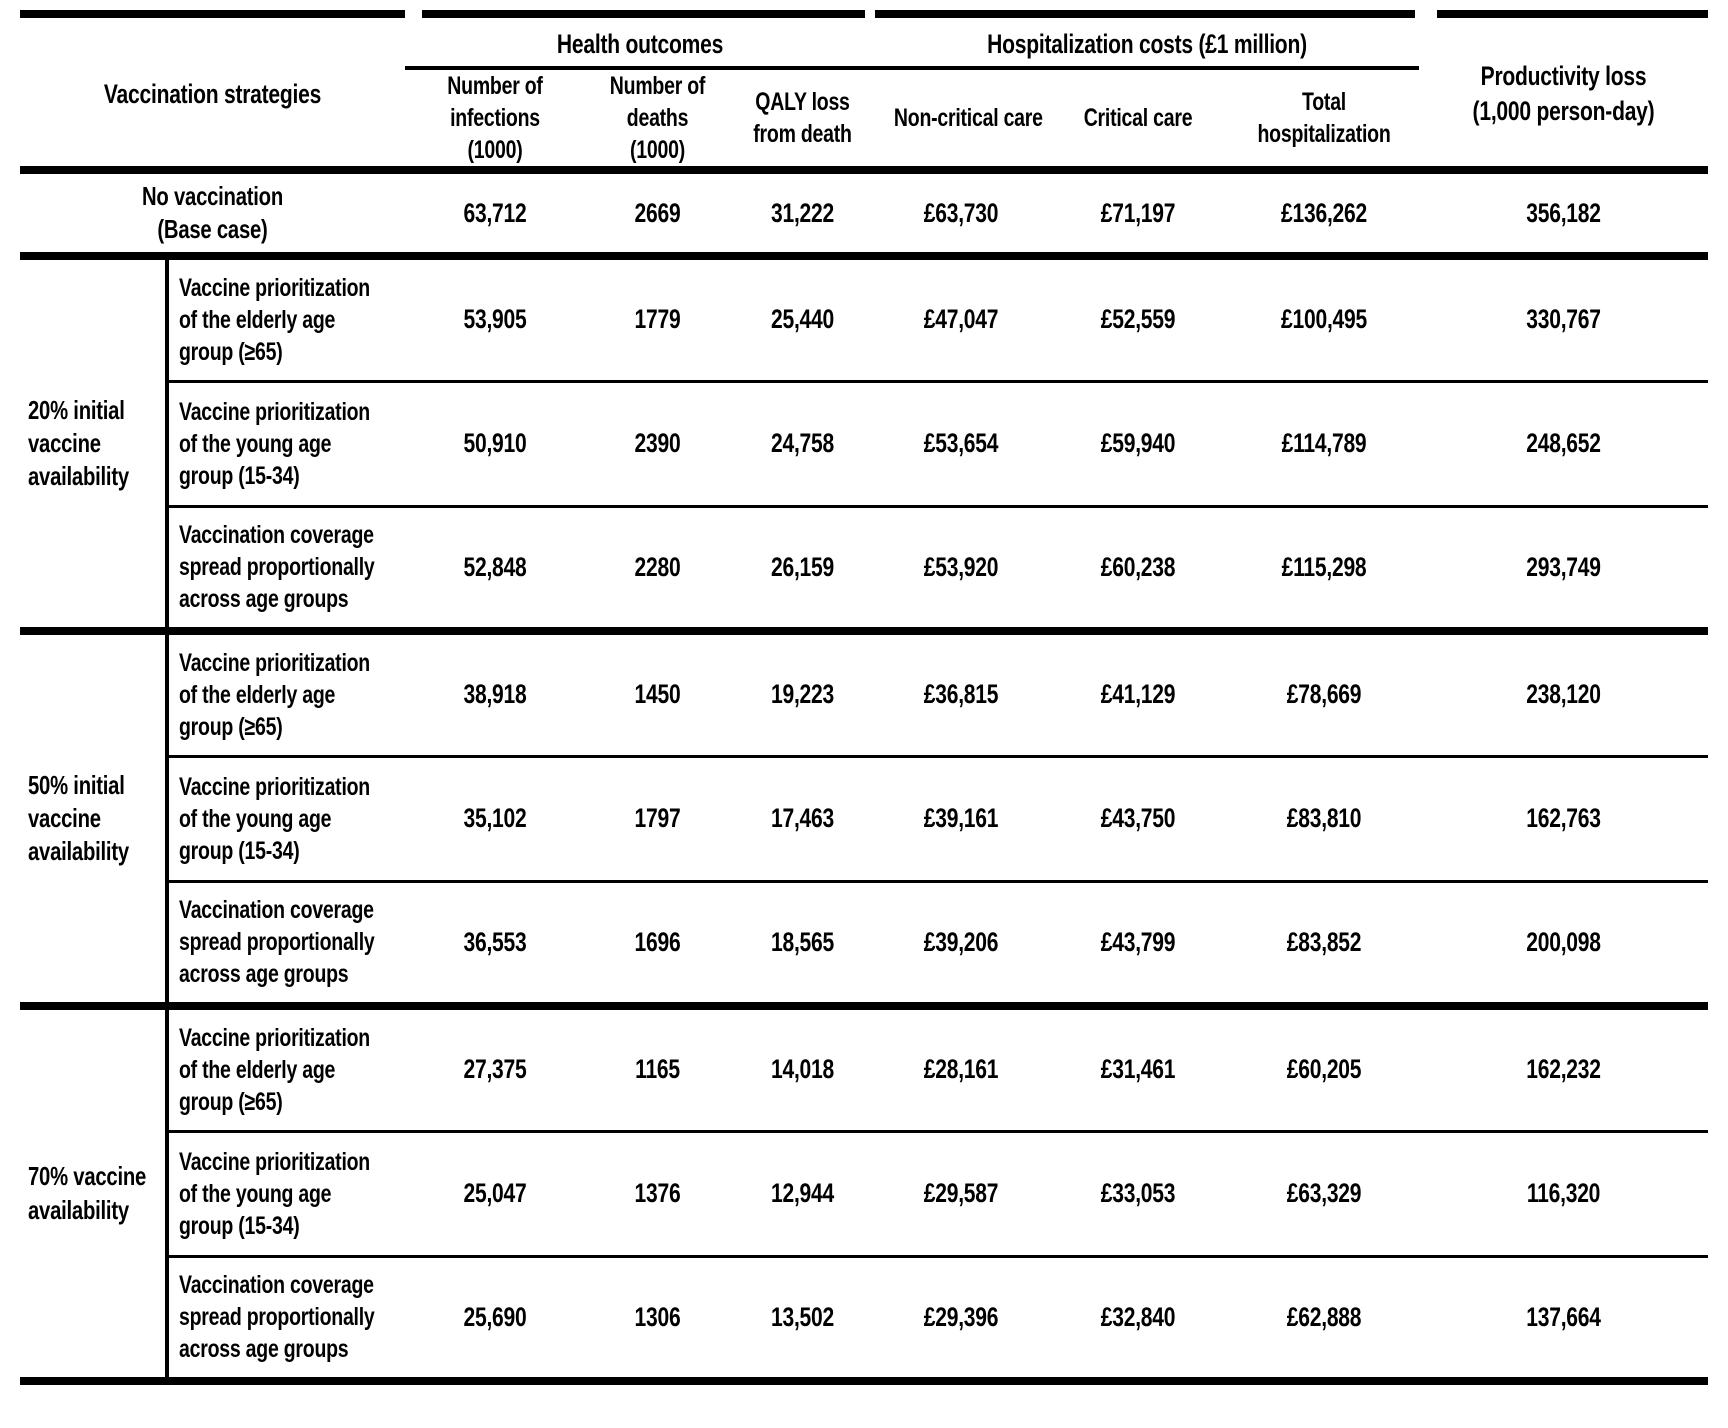  Describe the element at coordinates (1138, 212) in the screenshot. I see `cell-text: £71,197` at that location.